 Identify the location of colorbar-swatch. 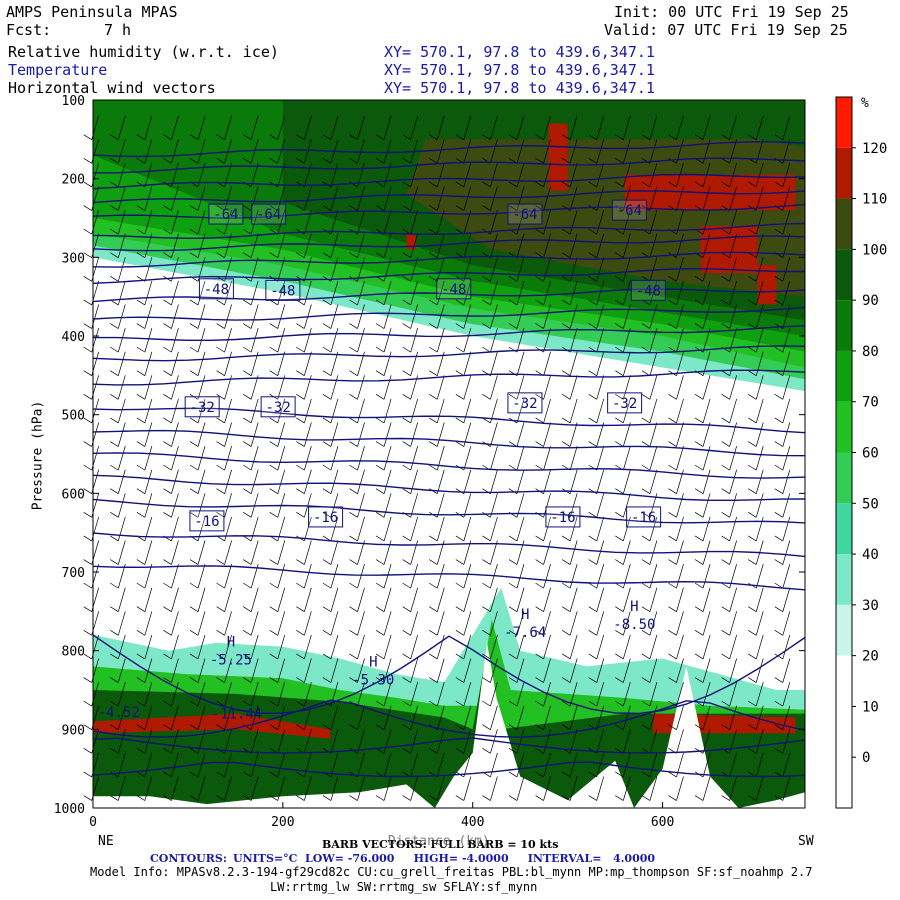
(844, 732).